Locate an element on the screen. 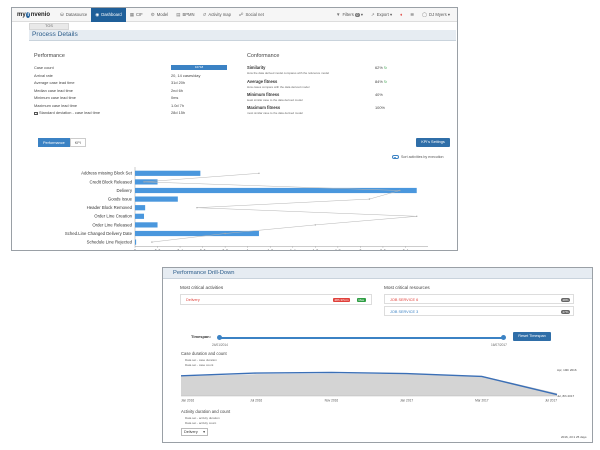 The height and width of the screenshot is (450, 600). export-icon: ↗ is located at coordinates (372, 14).